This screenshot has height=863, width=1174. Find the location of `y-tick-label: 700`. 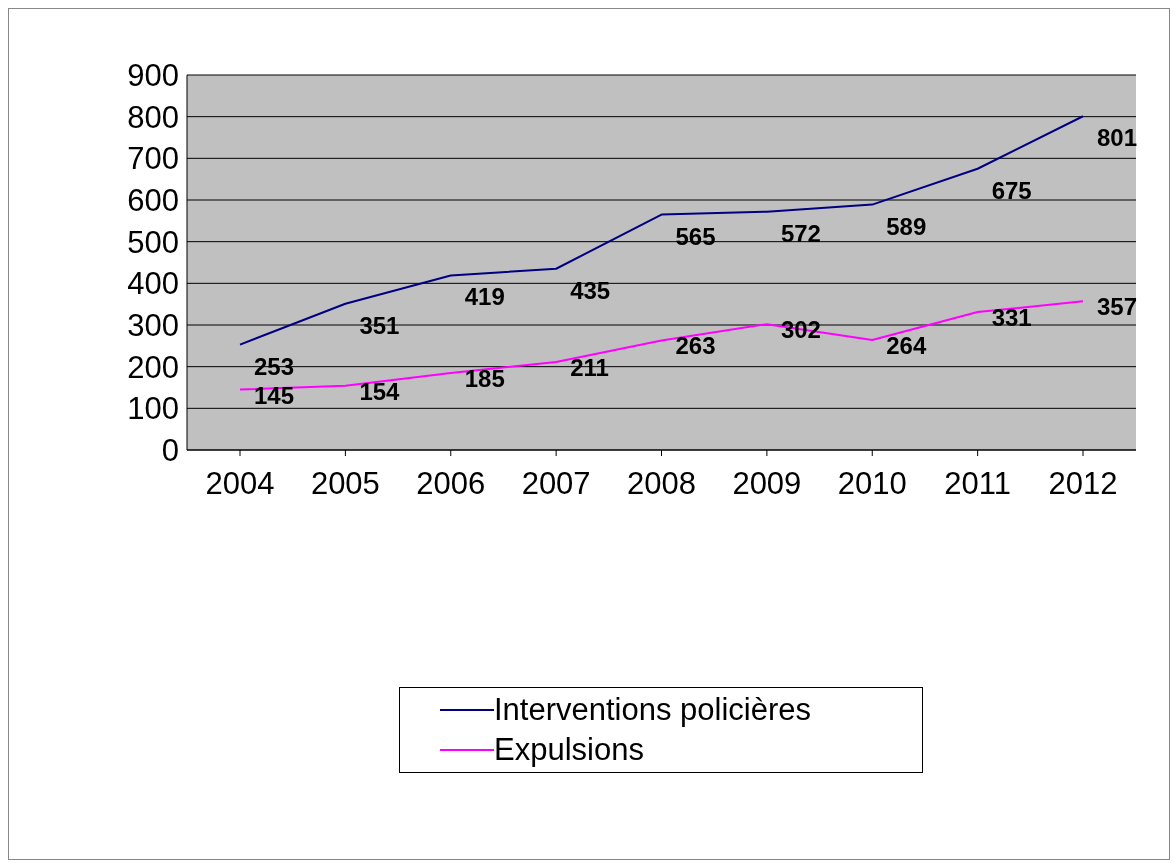

y-tick-label: 700 is located at coordinates (153, 159).